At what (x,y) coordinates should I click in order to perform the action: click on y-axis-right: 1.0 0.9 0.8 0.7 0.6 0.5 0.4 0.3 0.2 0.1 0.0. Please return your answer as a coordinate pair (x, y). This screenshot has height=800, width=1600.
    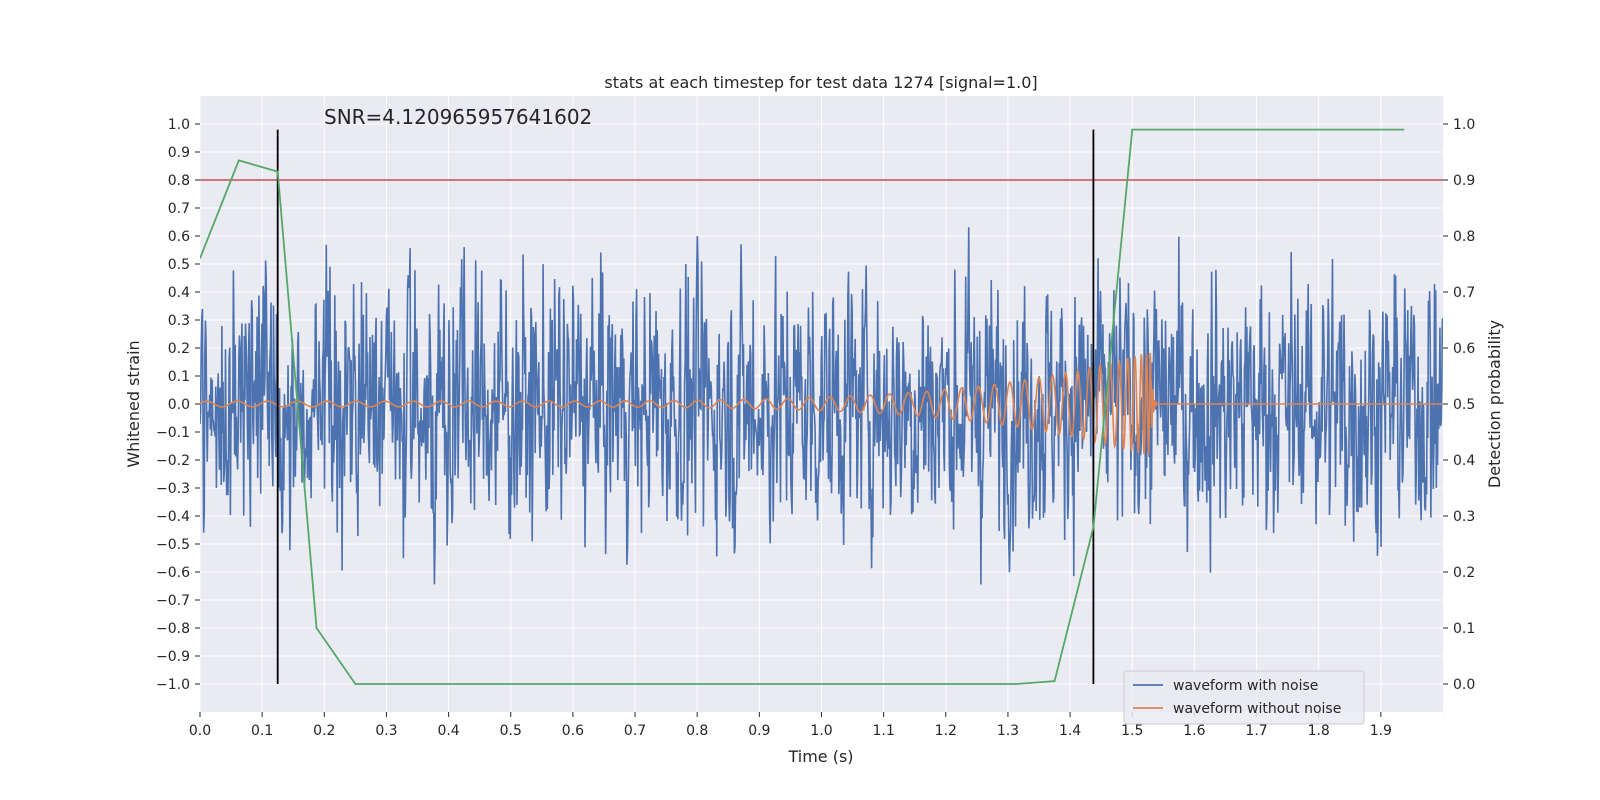
    Looking at the image, I should click on (1459, 405).